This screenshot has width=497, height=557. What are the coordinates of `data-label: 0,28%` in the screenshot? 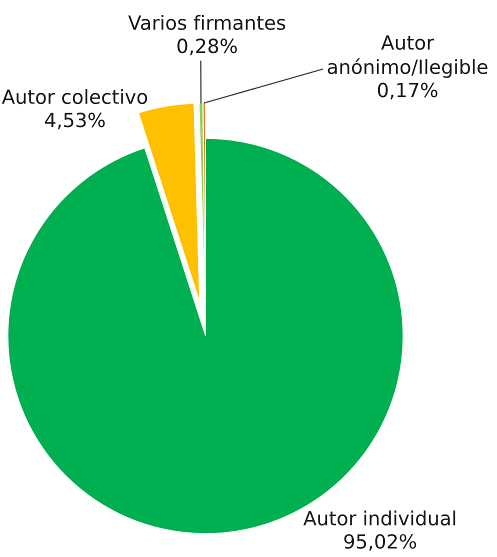 It's located at (207, 47).